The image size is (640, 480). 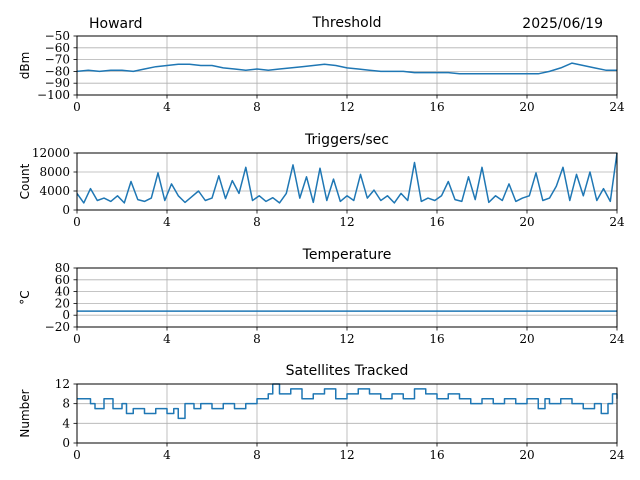 I want to click on satellites-ytick-label: 8, so click(x=66, y=404).